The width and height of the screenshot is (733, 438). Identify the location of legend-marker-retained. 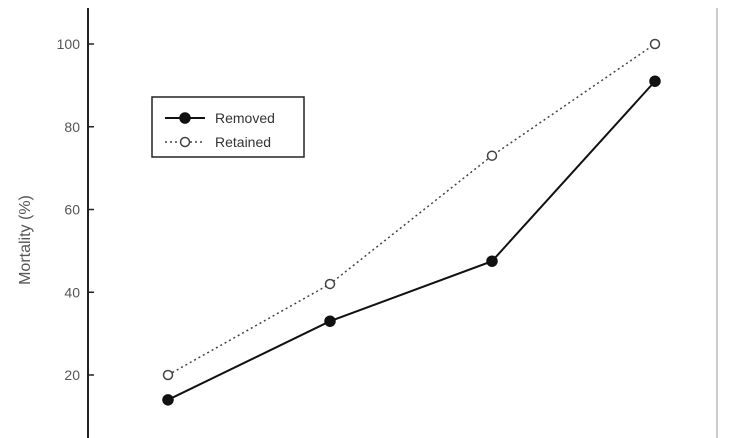
(185, 142).